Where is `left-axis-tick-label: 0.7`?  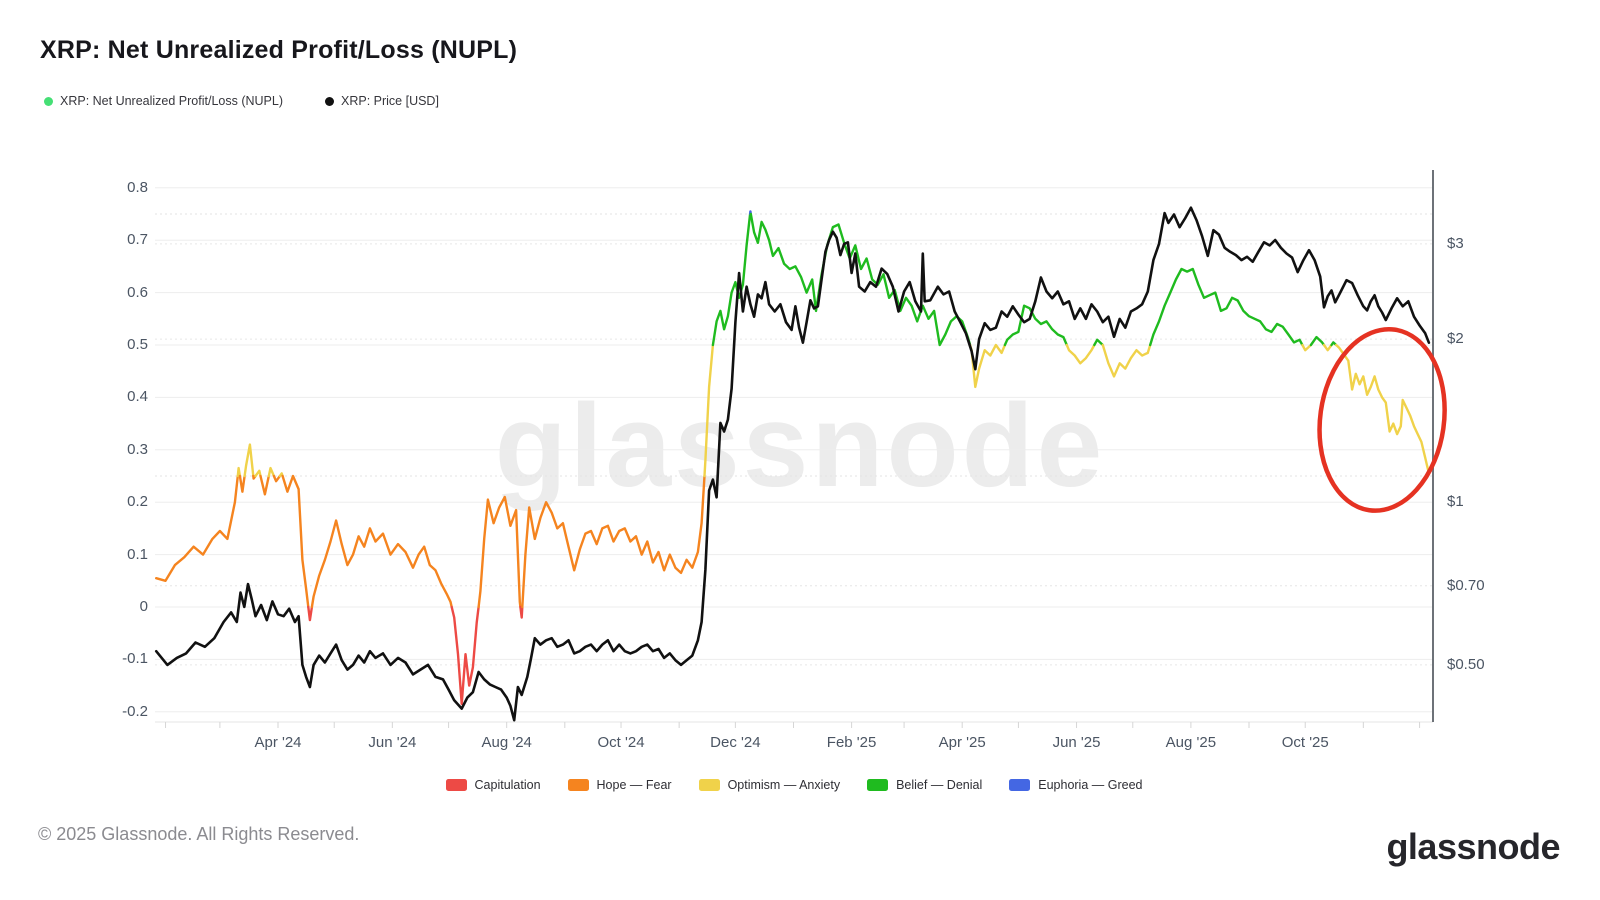 left-axis-tick-label: 0.7 is located at coordinates (137, 240).